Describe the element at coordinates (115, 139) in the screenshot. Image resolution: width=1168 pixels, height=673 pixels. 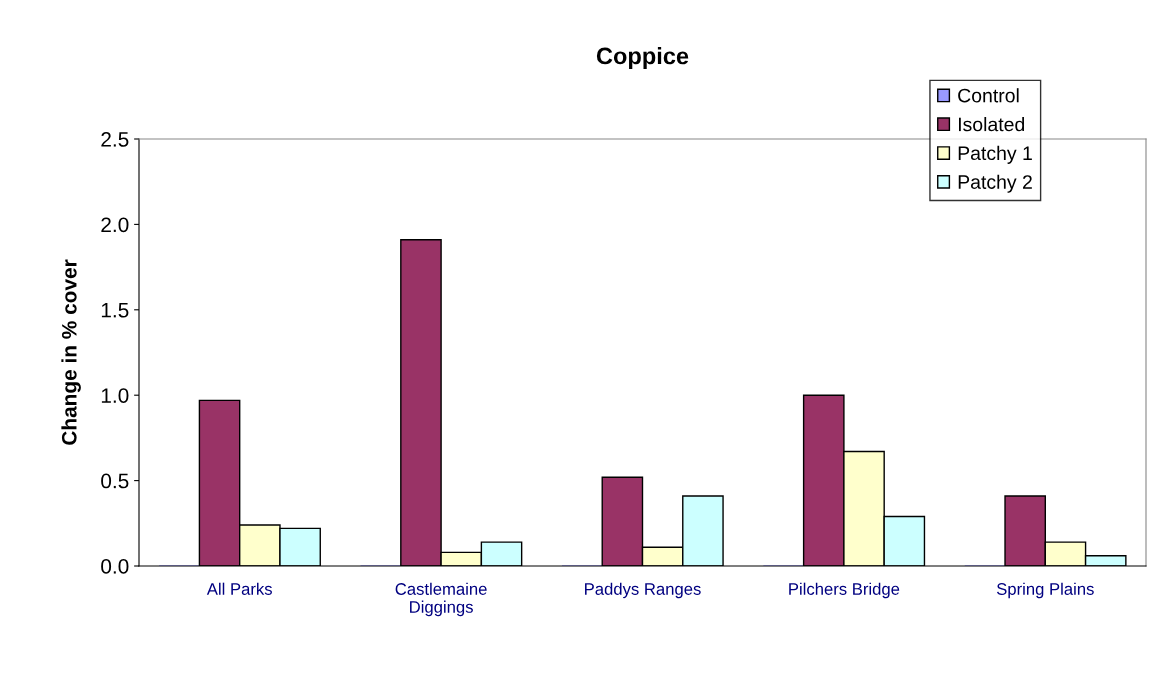
I see `y-tick-label: 2.5` at that location.